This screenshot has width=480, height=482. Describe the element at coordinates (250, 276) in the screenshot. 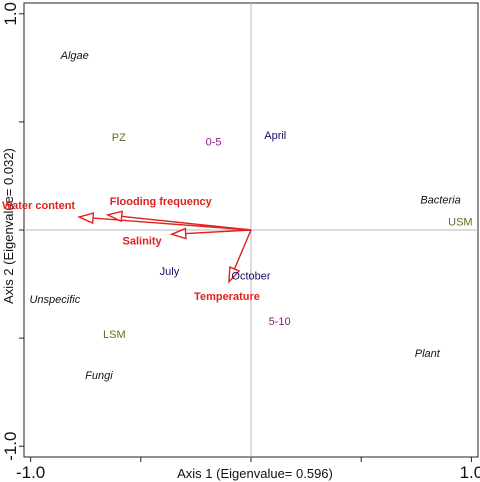

I see `point-label: October` at that location.